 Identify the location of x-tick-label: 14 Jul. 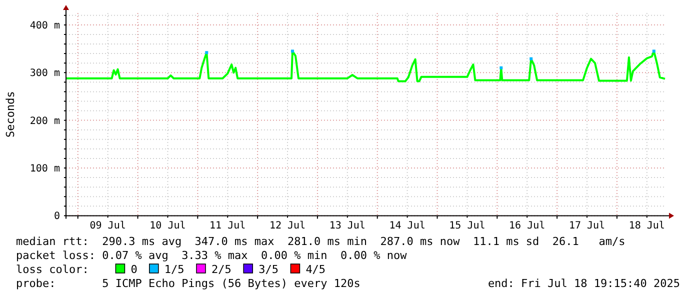
(407, 226).